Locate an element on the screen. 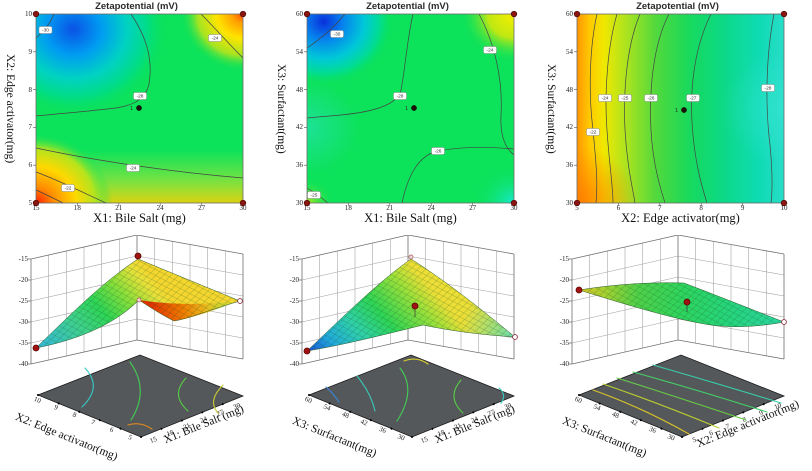  x-axis-label: X2: Edge activator(mg) is located at coordinates (680, 218).